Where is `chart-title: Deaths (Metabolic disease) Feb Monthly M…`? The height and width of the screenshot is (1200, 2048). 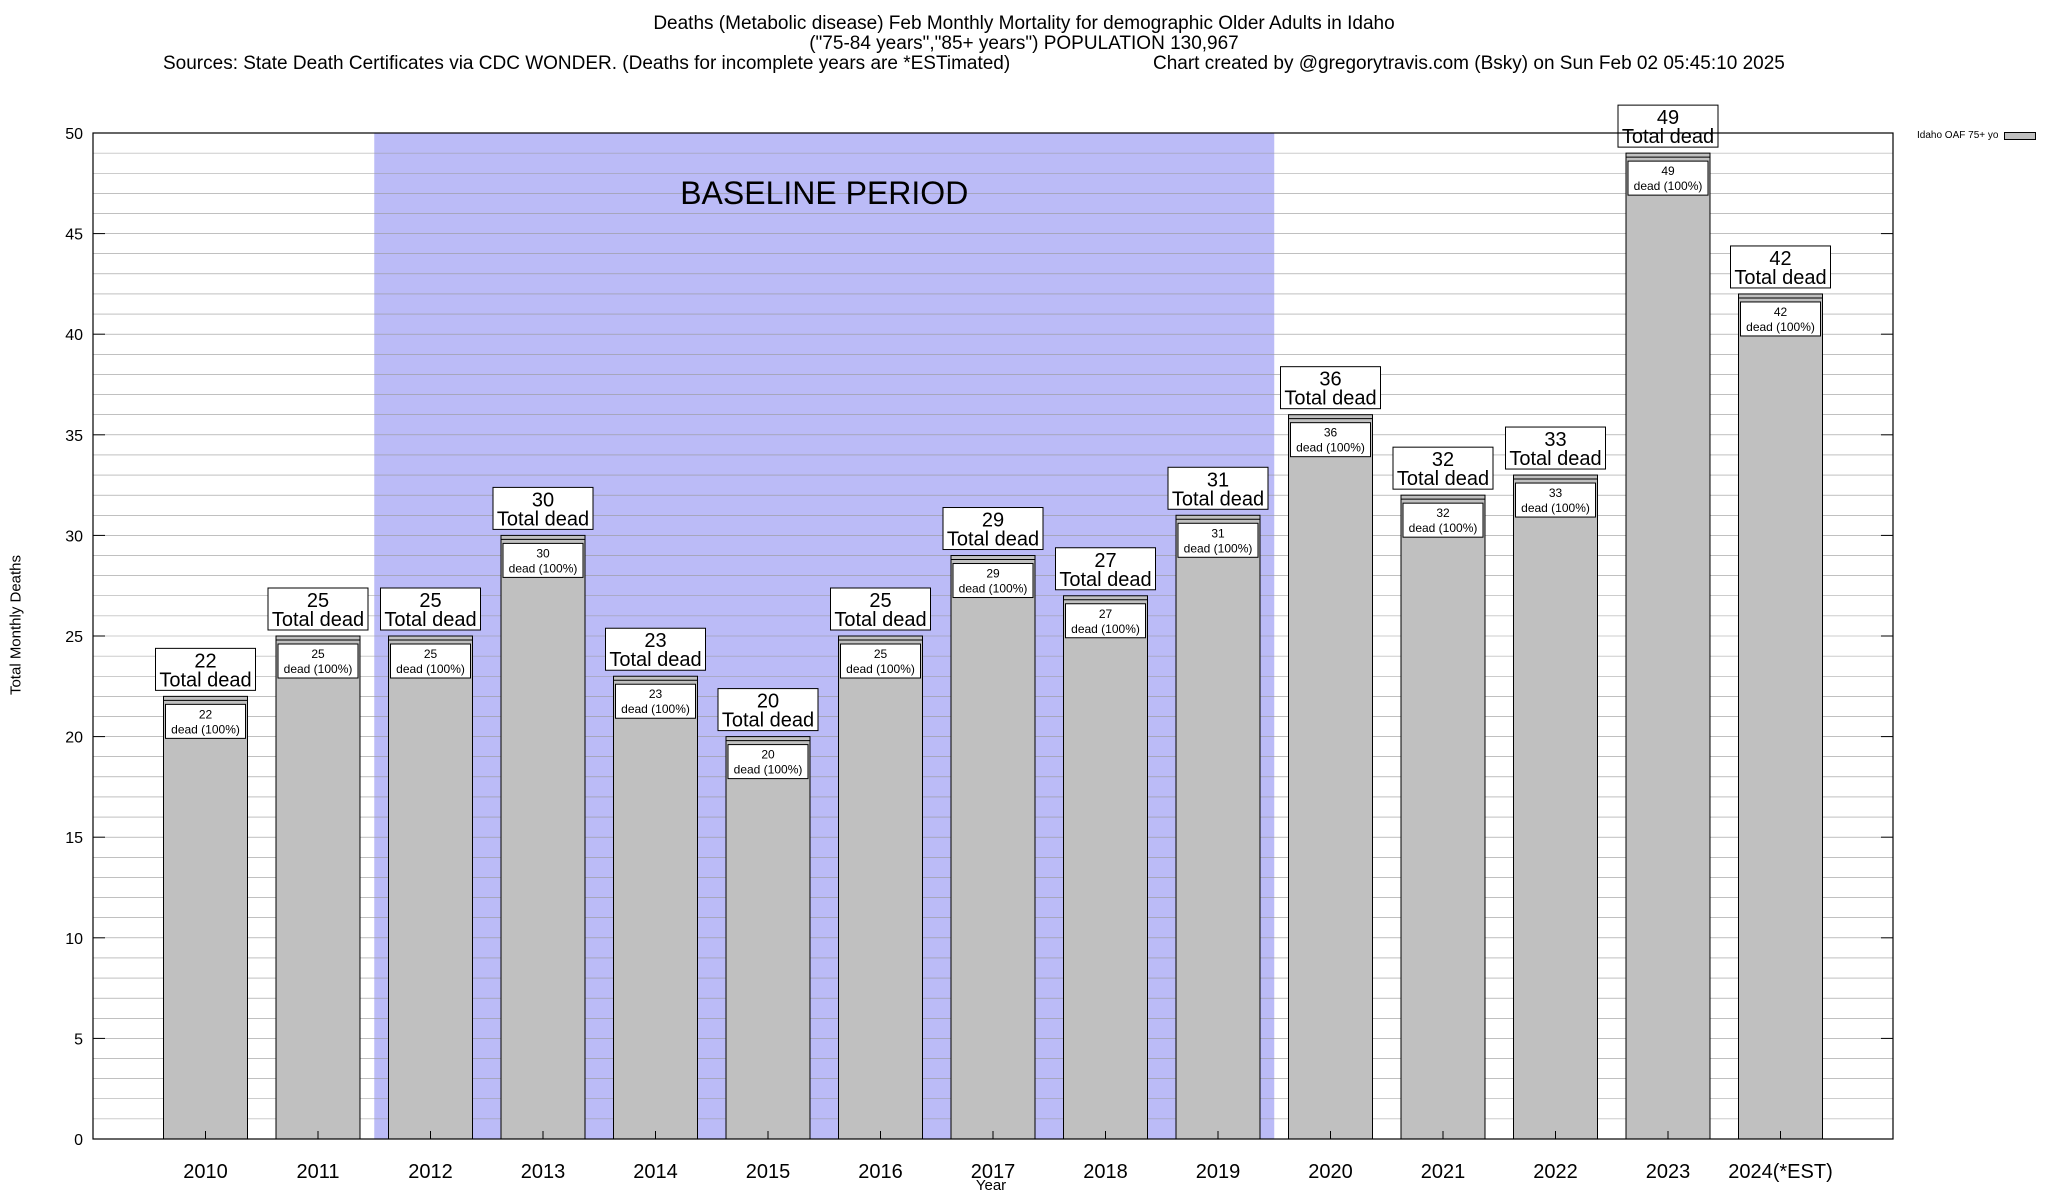
chart-title: Deaths (Metabolic disease) Feb Monthly M… is located at coordinates (1024, 23).